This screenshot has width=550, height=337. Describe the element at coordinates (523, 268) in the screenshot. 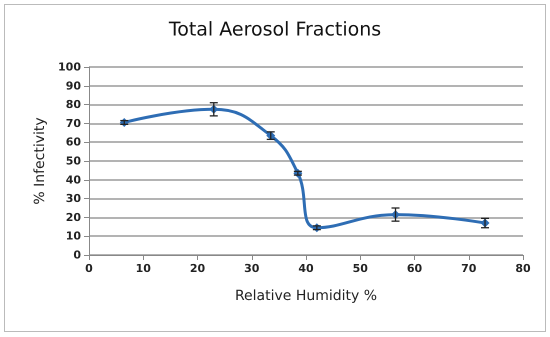

I see `x-tick-label: 80` at that location.